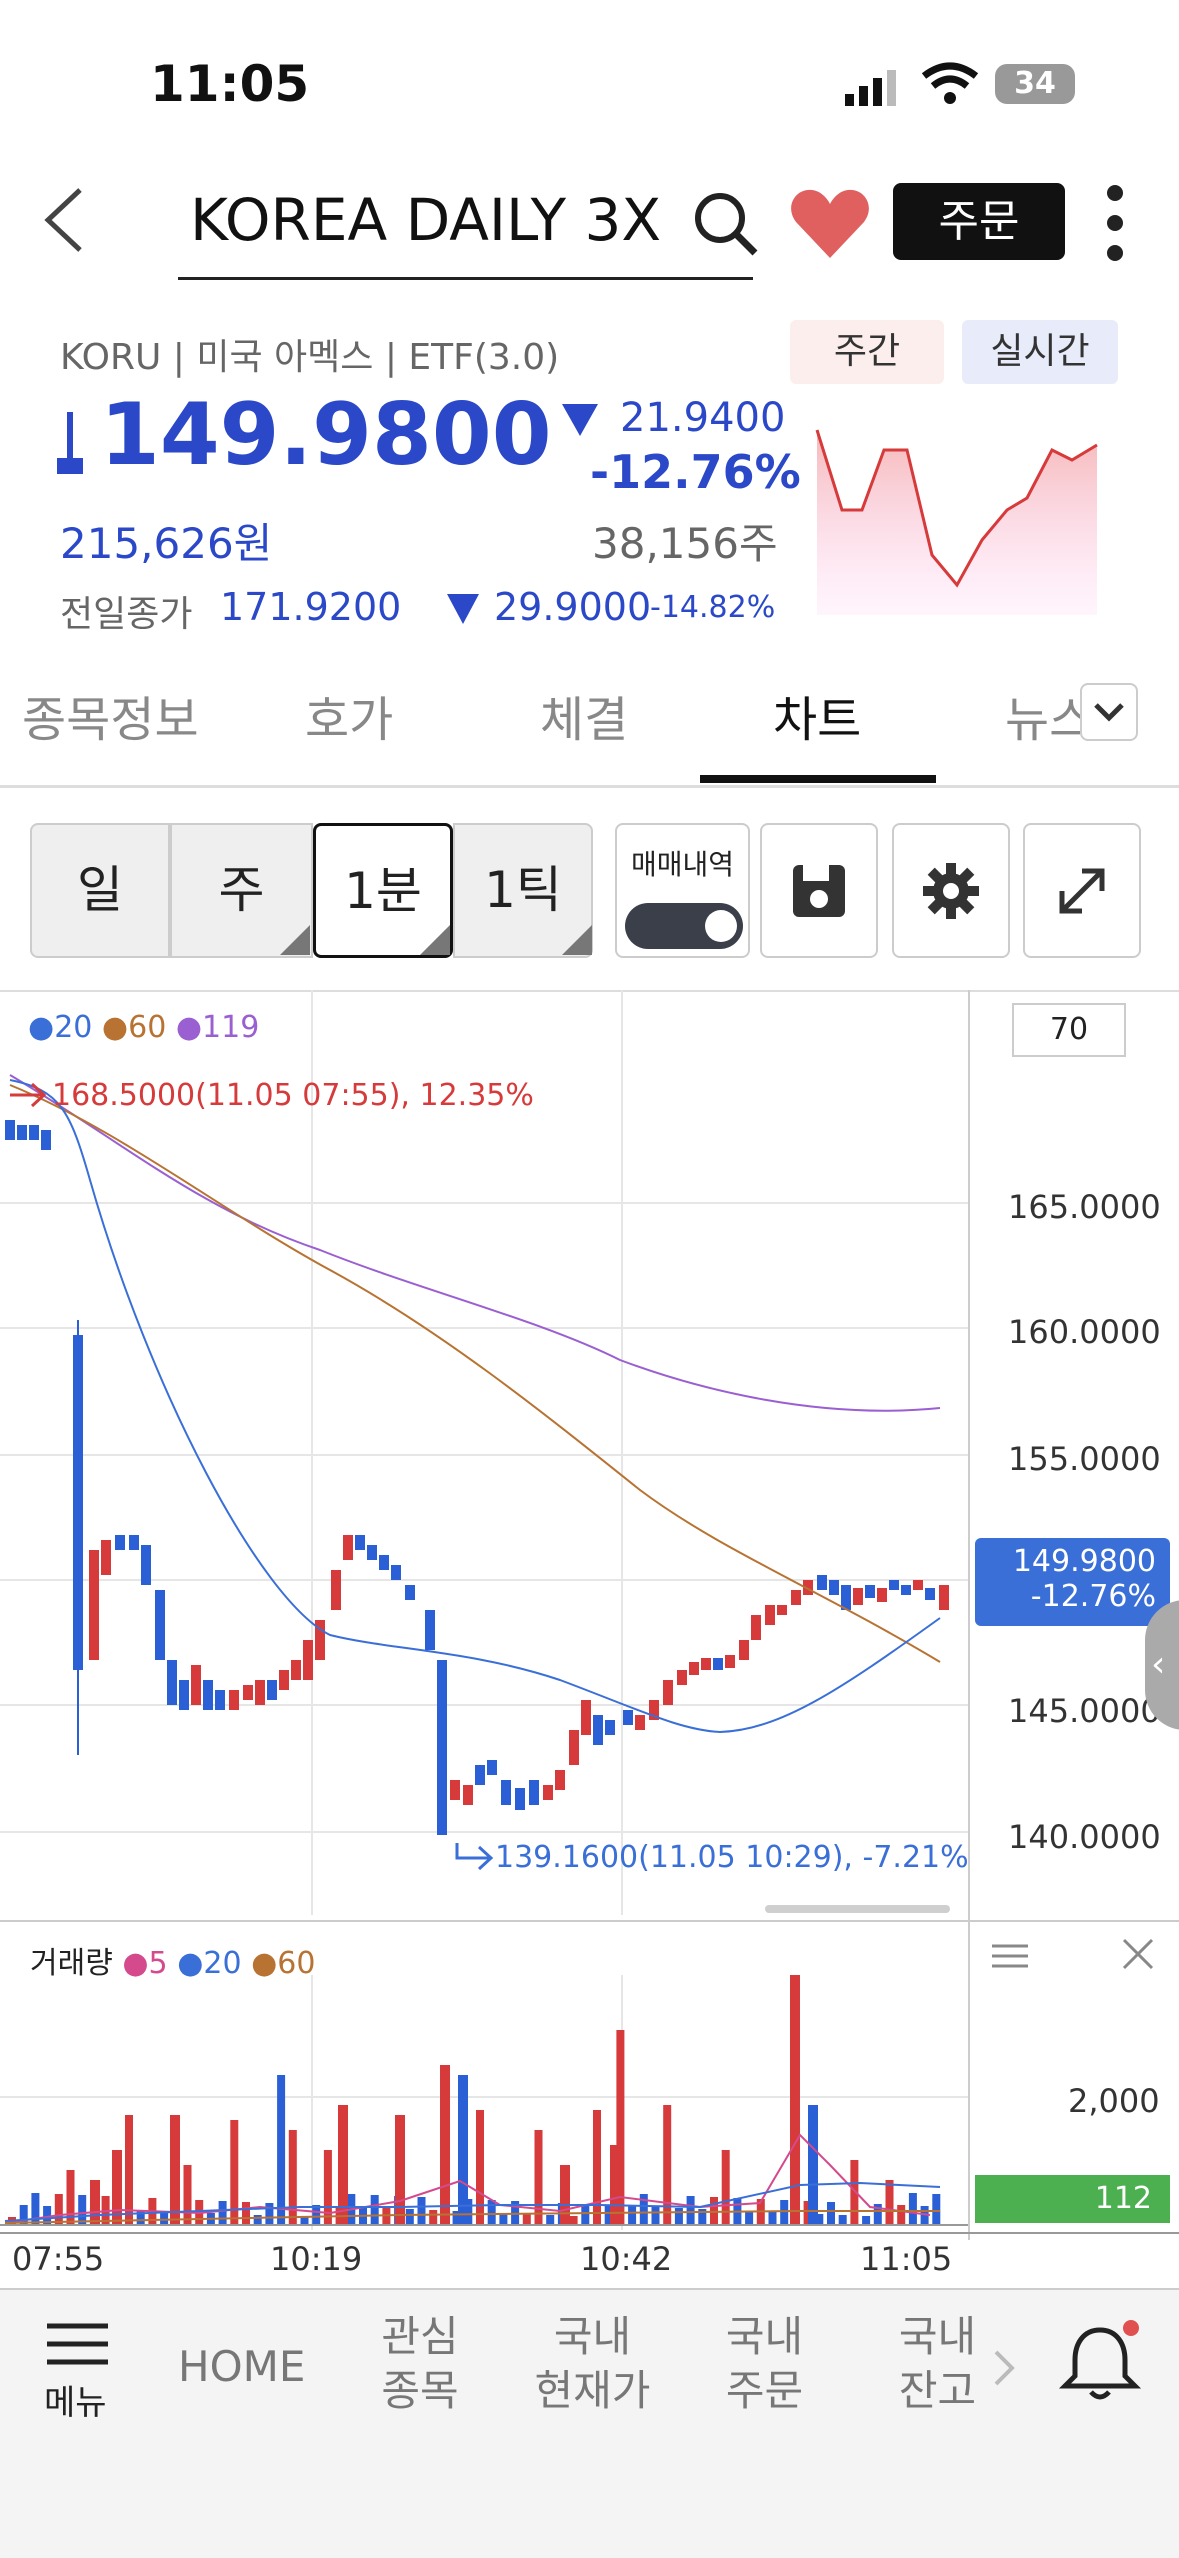 This screenshot has height=2558, width=1179. What do you see at coordinates (589, 1921) in the screenshot?
I see `volume-divider` at bounding box center [589, 1921].